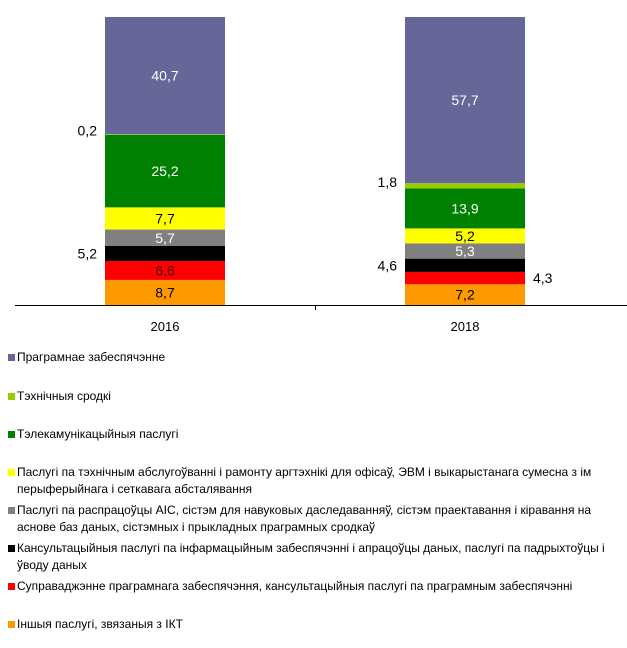 The height and width of the screenshot is (648, 627). I want to click on legend-item: Праграмнае забеспячэнне, so click(86, 357).